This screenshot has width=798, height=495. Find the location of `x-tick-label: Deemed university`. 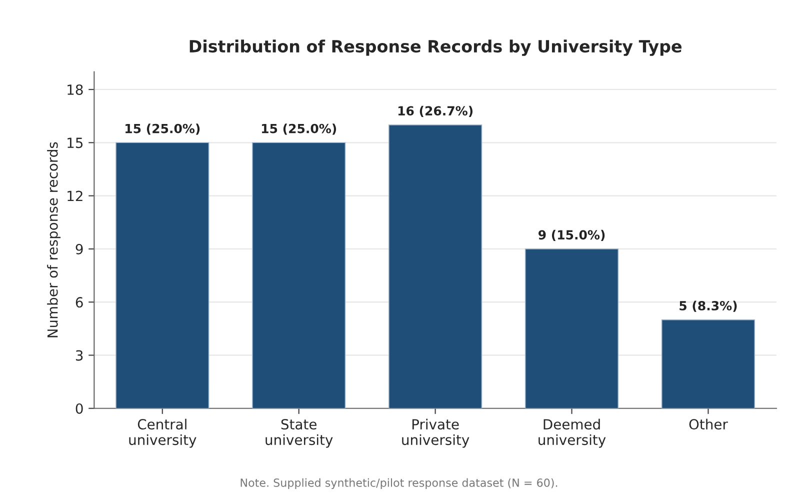

x-tick-label: Deemed university is located at coordinates (572, 433).